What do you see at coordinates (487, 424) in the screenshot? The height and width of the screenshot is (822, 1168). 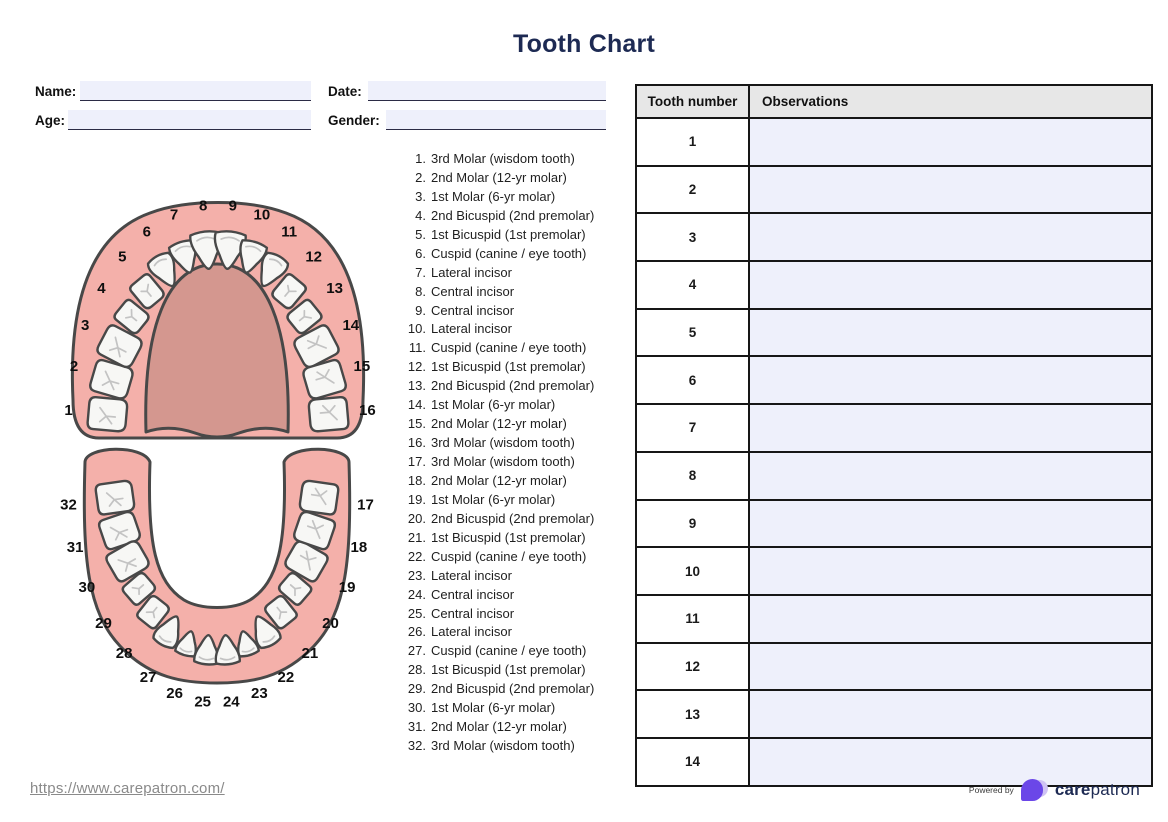 I see `tooth-list-item: 15. 2nd Molar (12-yr molar)` at bounding box center [487, 424].